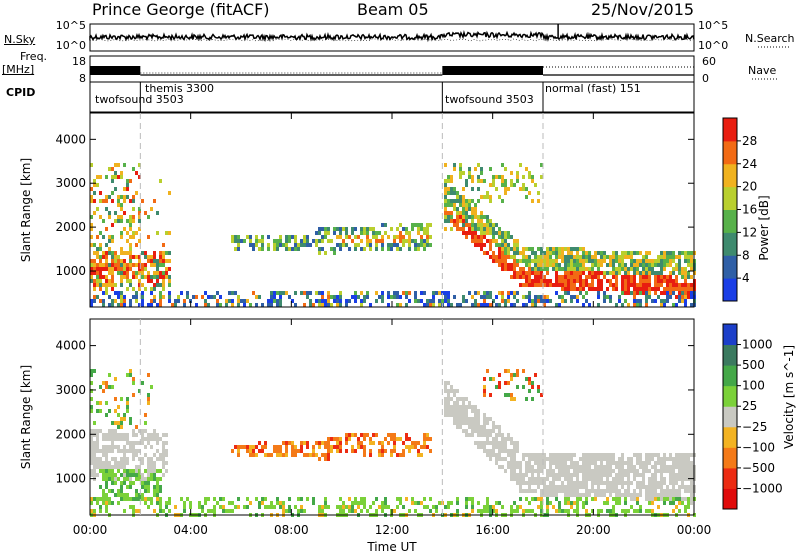 The height and width of the screenshot is (554, 800). I want to click on freq-panel-frame, so click(392, 69).